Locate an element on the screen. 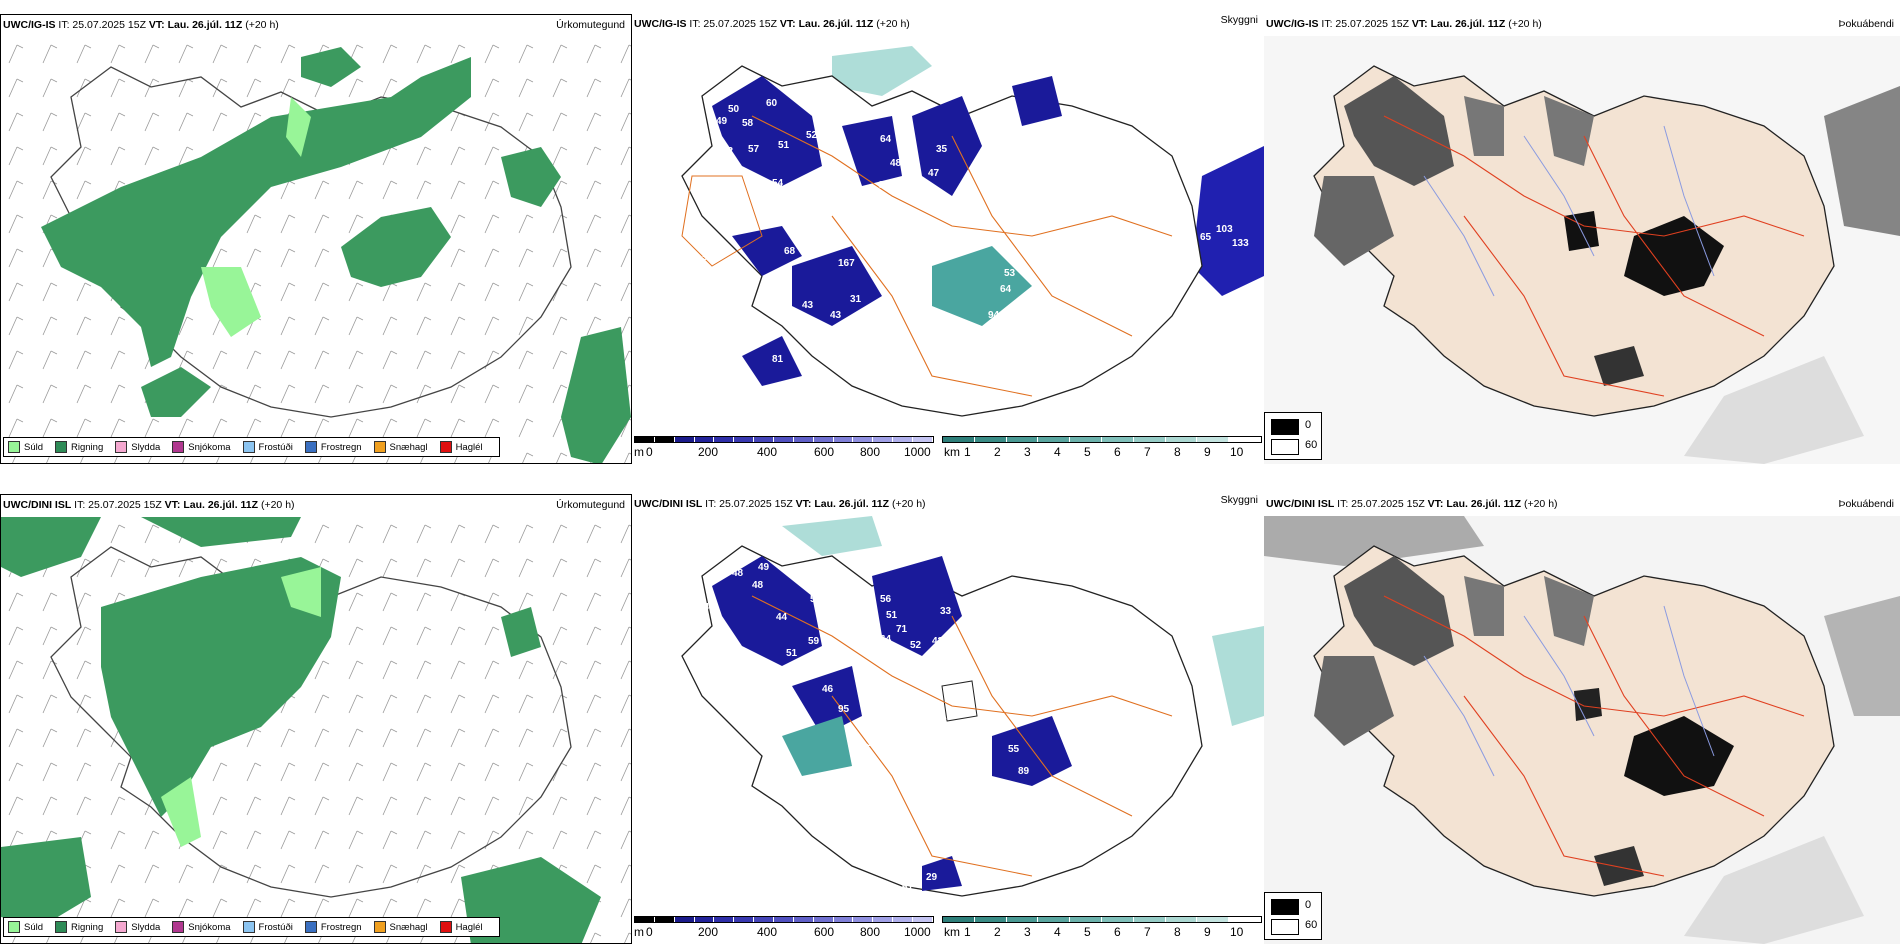  legend-item: Snæhagl is located at coordinates (400, 927).